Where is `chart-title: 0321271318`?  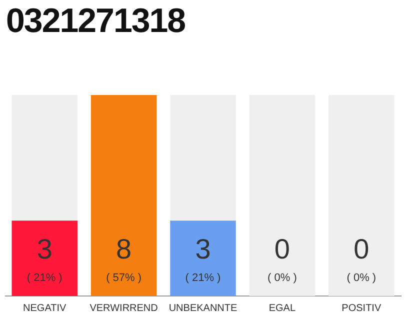 chart-title: 0321271318 is located at coordinates (96, 21).